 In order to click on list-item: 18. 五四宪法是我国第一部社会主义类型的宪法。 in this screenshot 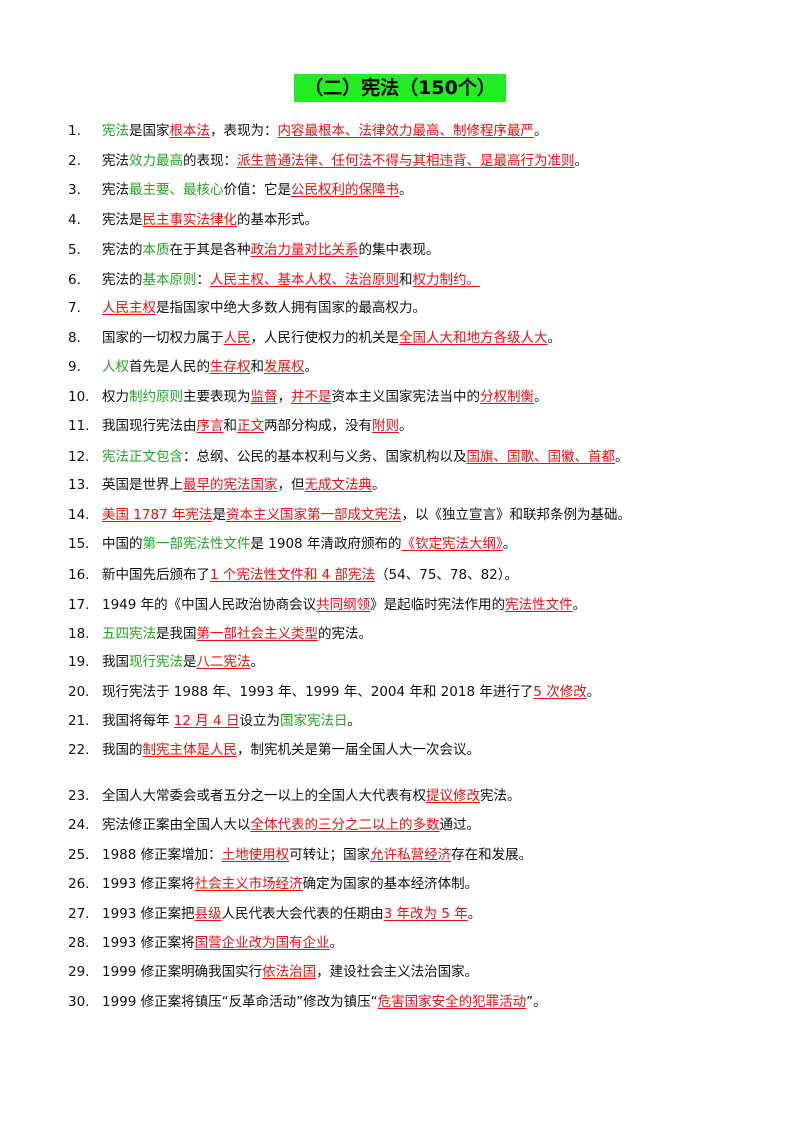, I will do `click(408, 634)`.